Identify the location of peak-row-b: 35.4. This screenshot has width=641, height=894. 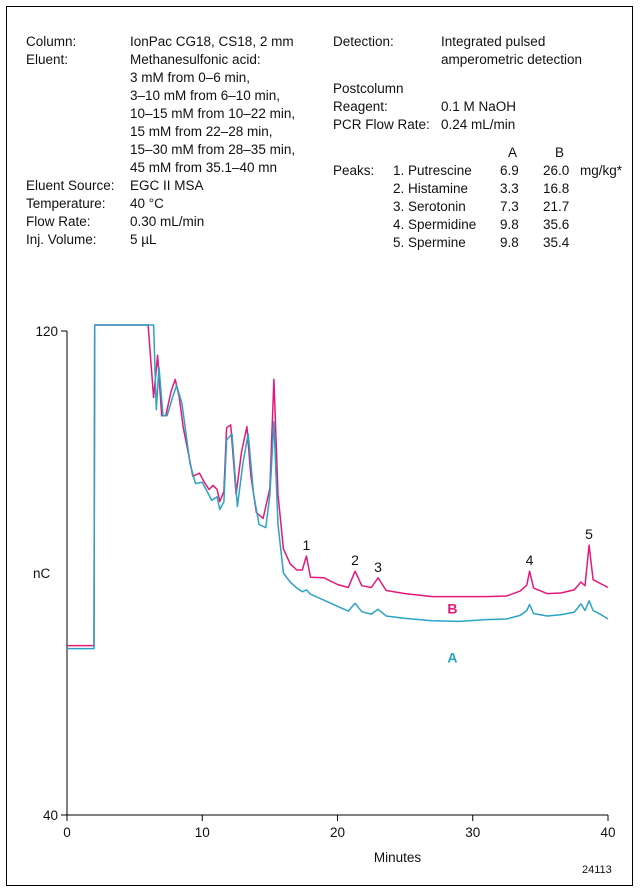
(556, 242).